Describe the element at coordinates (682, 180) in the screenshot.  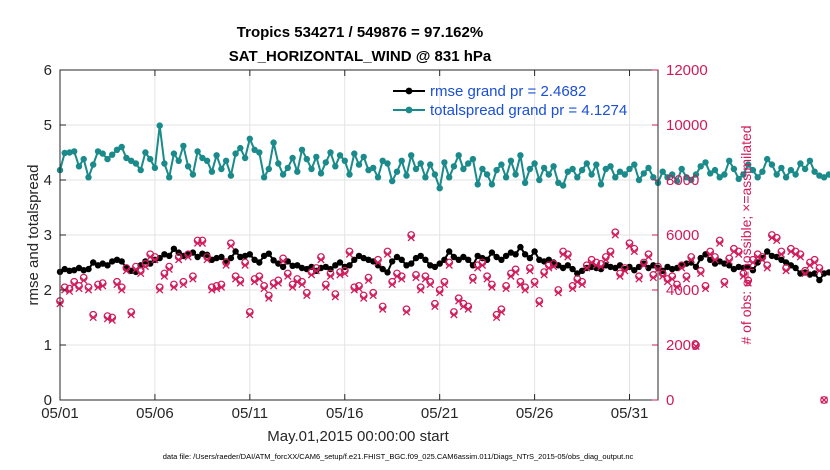
I see `y-right-tick-label: 8000` at that location.